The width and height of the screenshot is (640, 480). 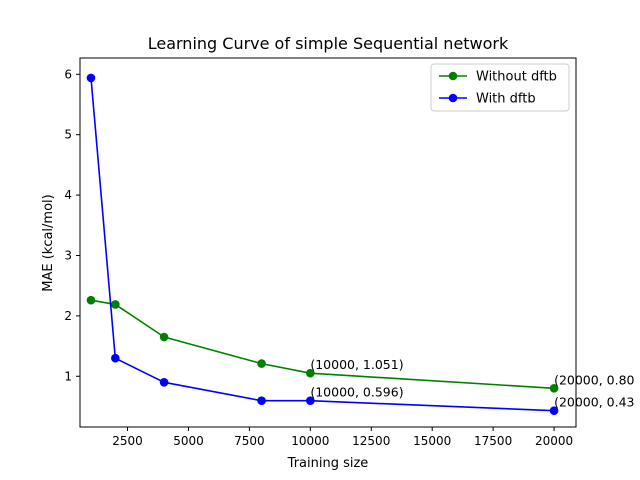 I want to click on y-tick-label: 6, so click(x=68, y=74).